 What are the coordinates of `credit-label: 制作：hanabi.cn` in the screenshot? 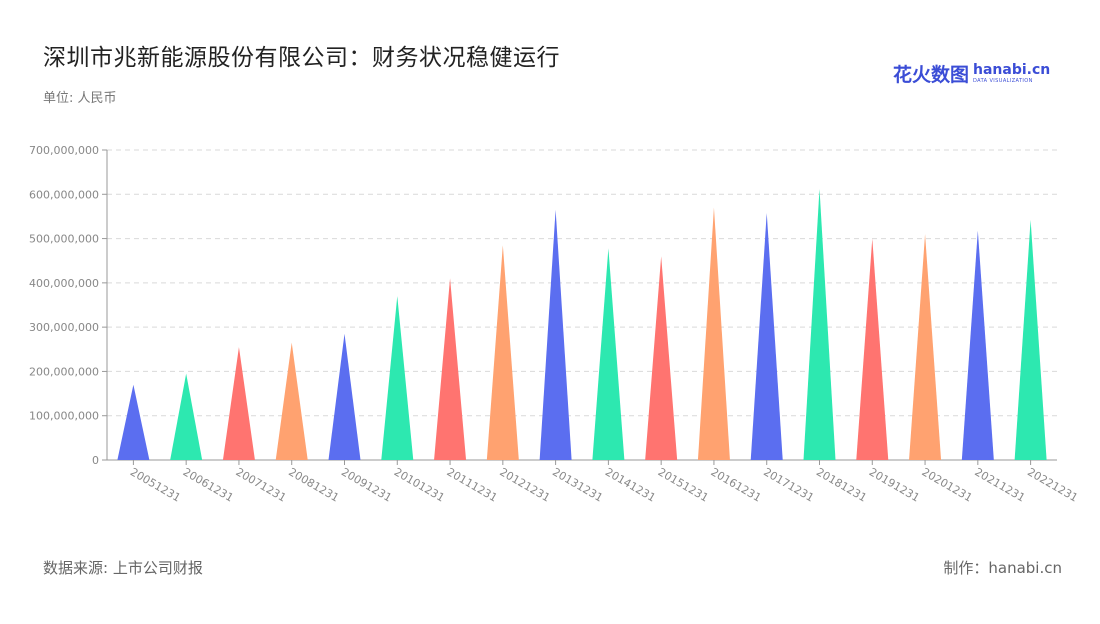 It's located at (1002, 568).